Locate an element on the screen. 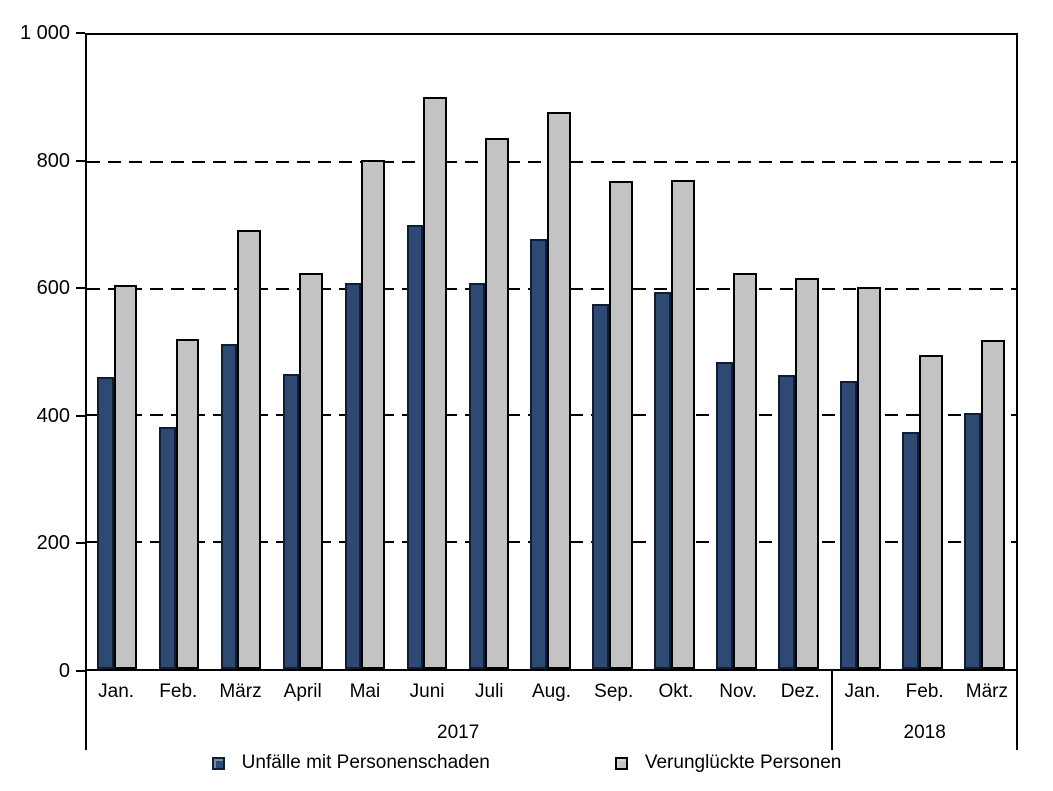 This screenshot has height=791, width=1053. x-tick-label-14: März is located at coordinates (986, 691).